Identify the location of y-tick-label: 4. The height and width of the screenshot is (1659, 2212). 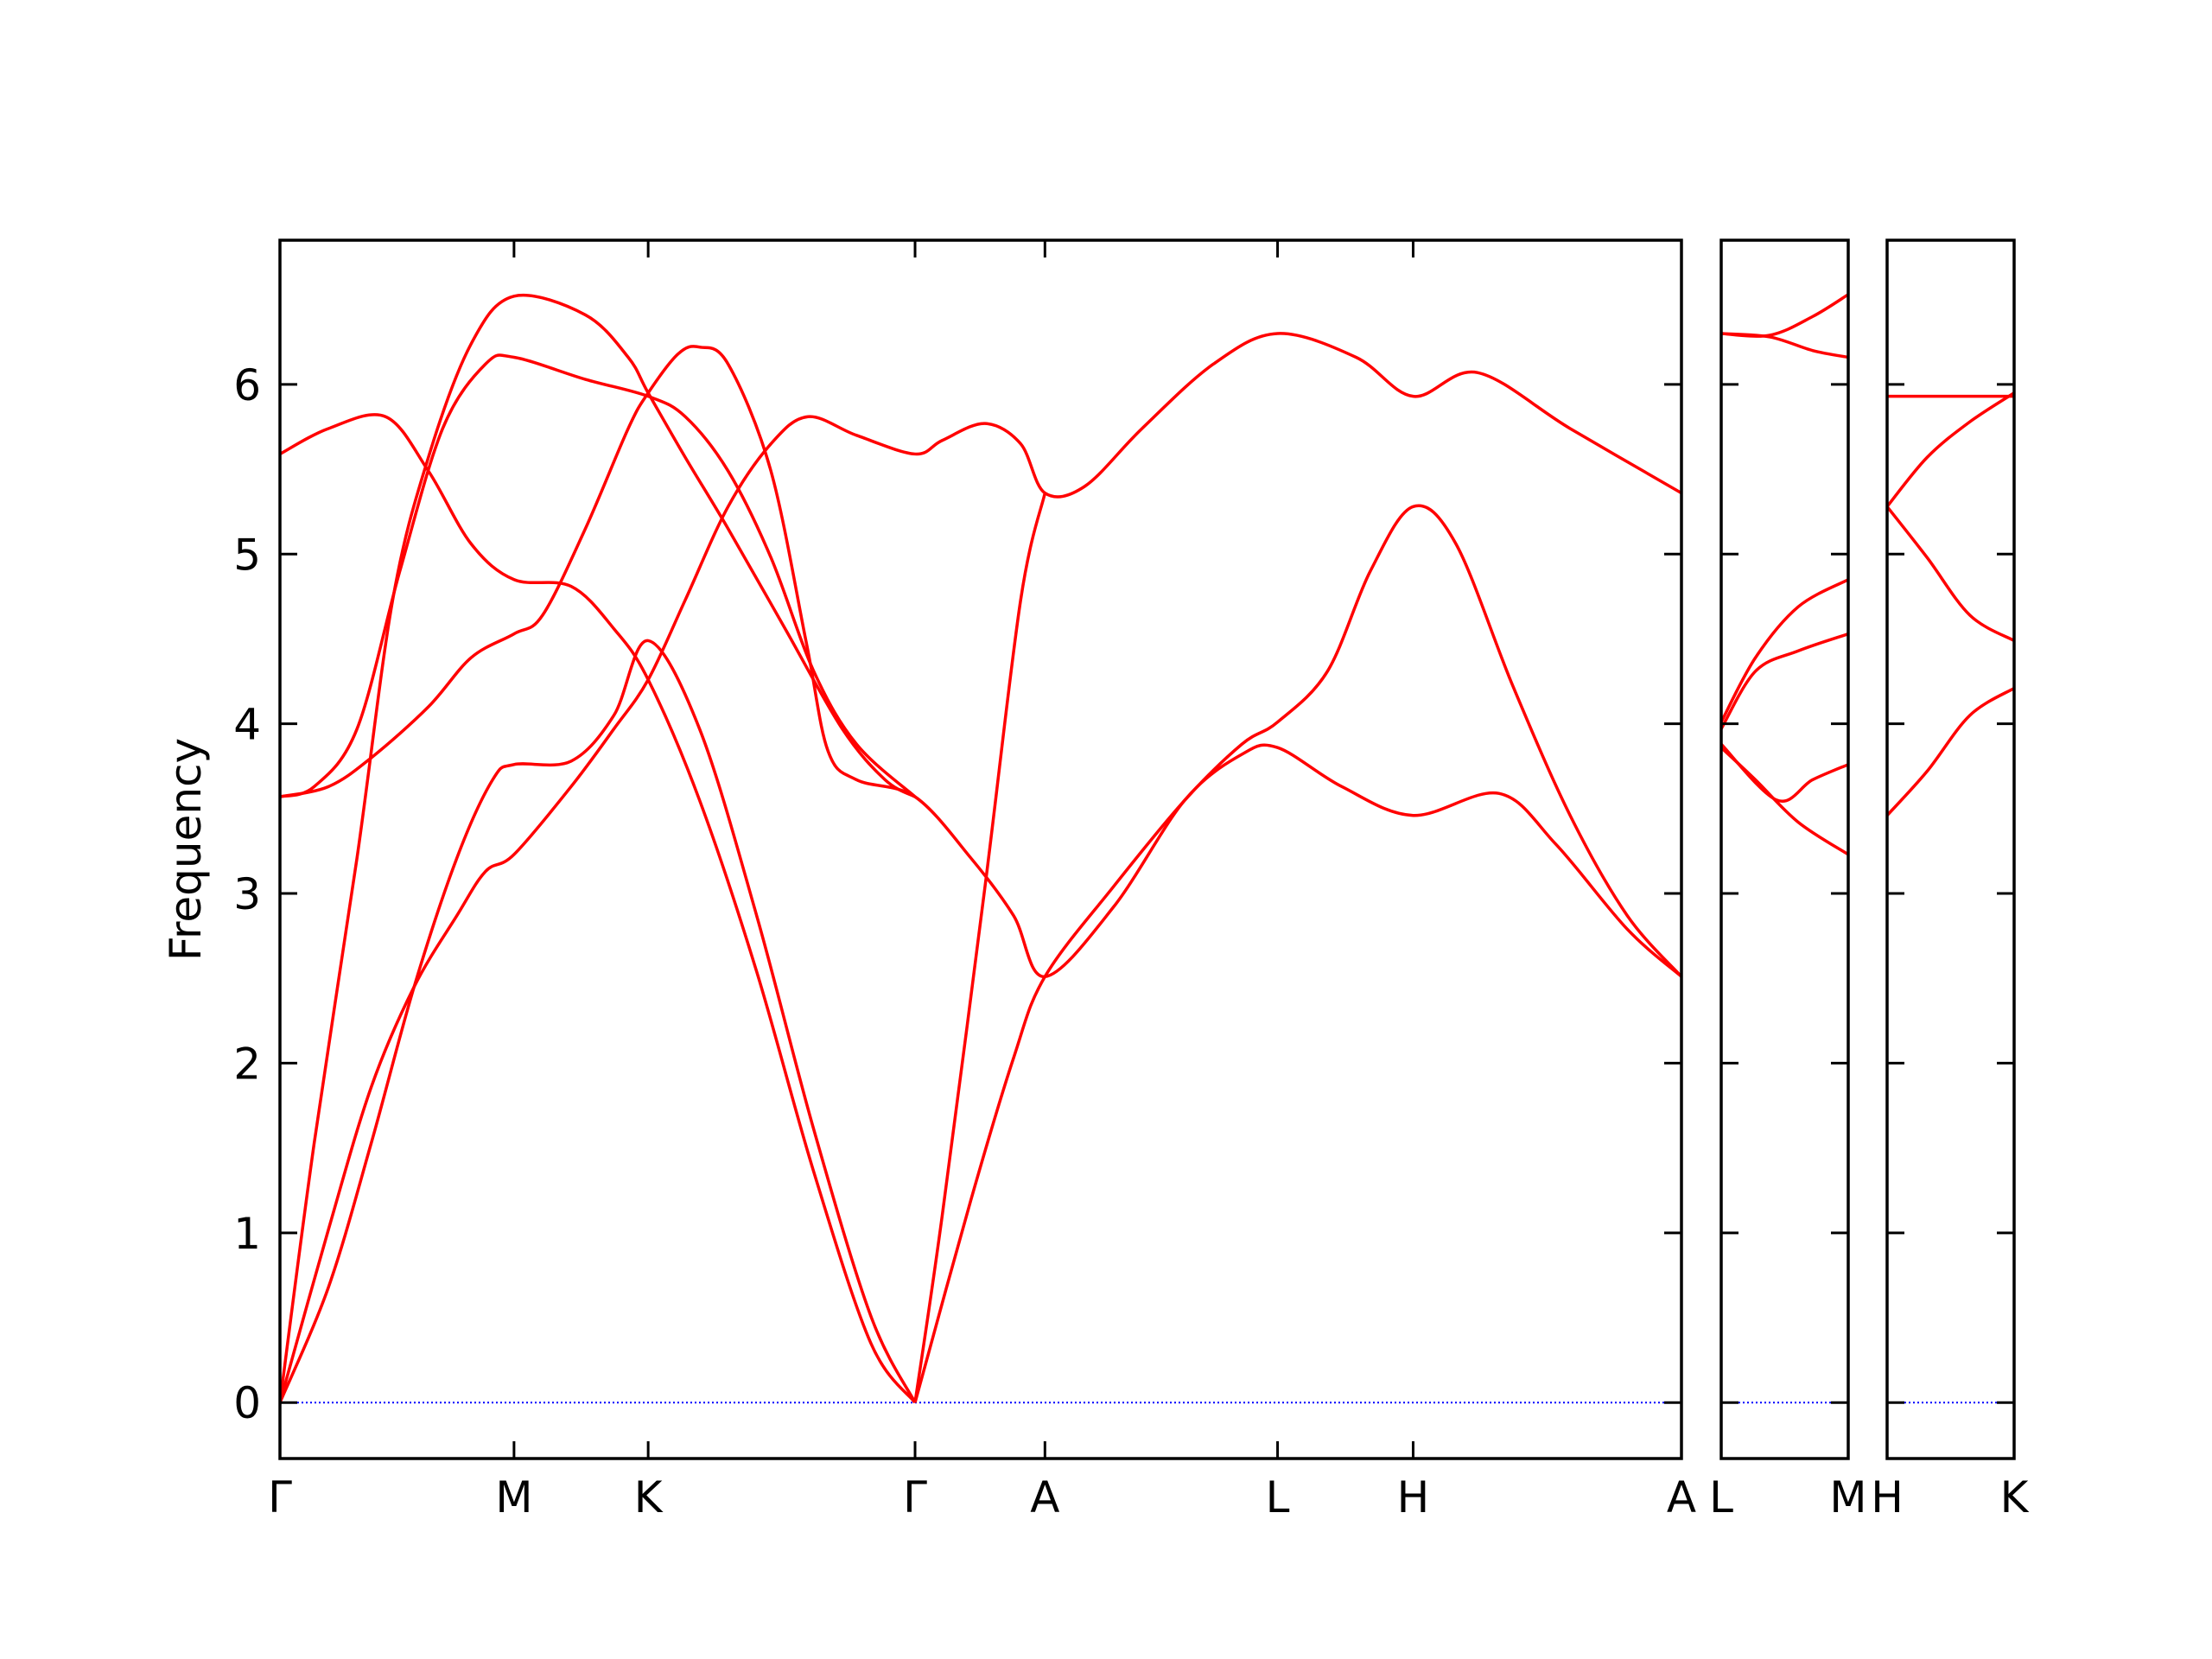
(247, 725).